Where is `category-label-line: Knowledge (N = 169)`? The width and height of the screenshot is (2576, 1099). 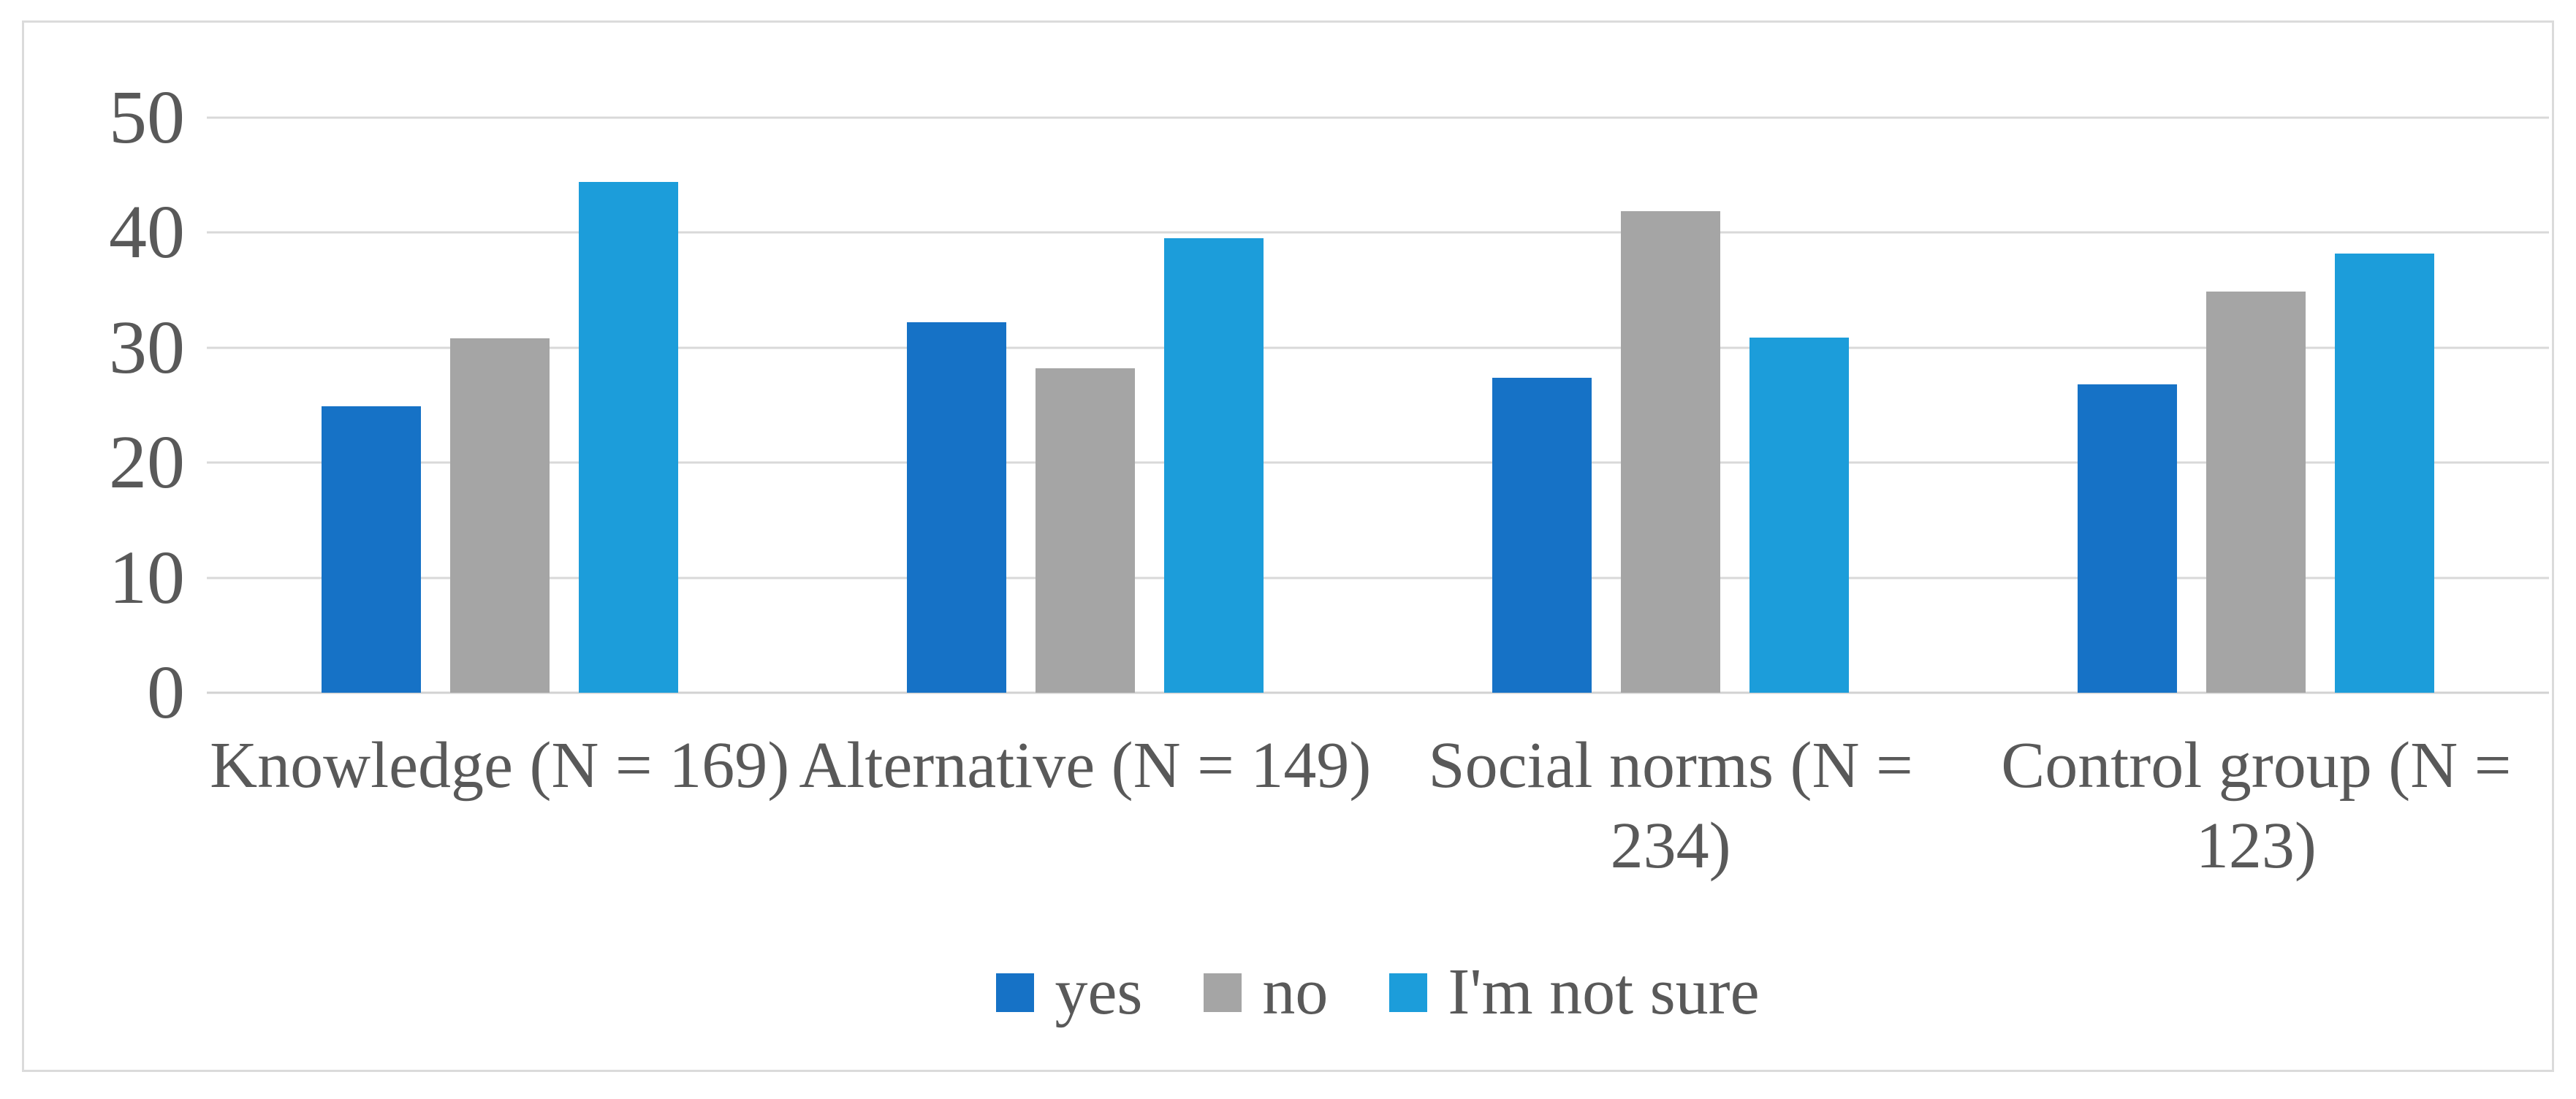
category-label-line: Knowledge (N = 169) is located at coordinates (500, 766).